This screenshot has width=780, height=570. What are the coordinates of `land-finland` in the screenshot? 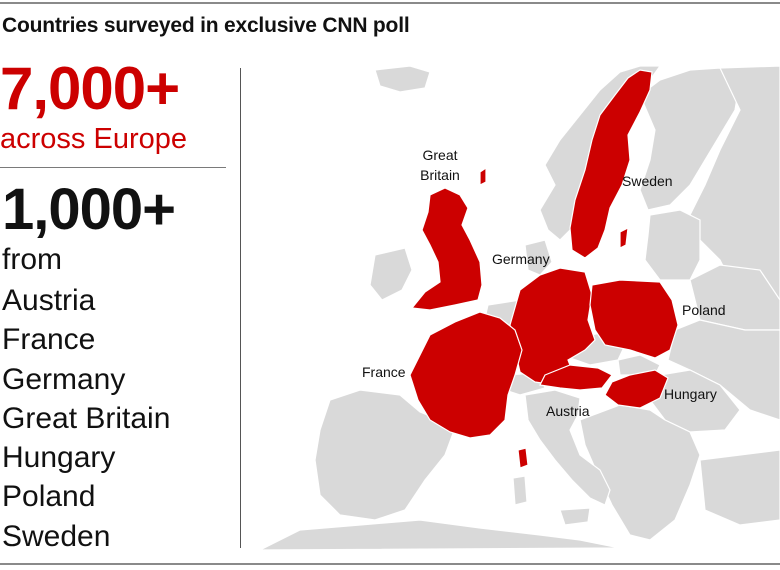 It's located at (690, 139).